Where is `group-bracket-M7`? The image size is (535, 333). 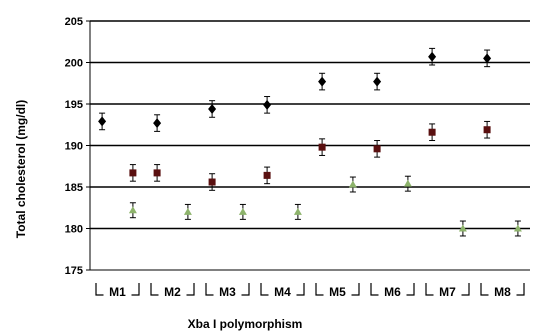 group-bracket-M7 is located at coordinates (447, 289).